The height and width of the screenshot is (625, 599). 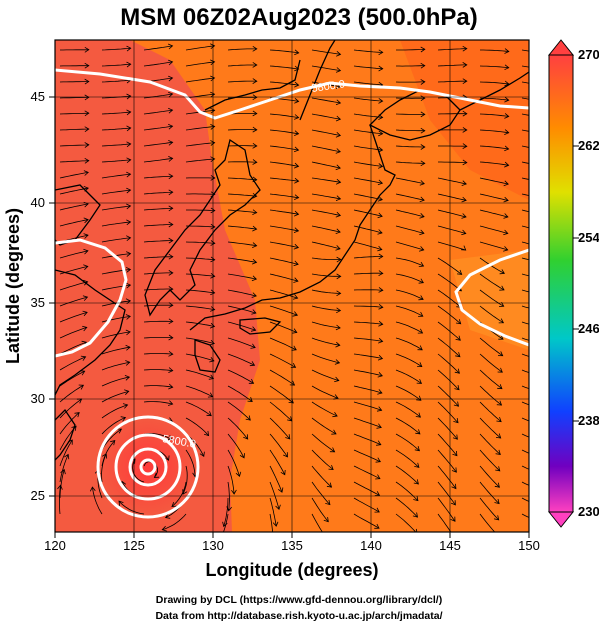 What do you see at coordinates (292, 545) in the screenshot?
I see `x-tick-label: 135` at bounding box center [292, 545].